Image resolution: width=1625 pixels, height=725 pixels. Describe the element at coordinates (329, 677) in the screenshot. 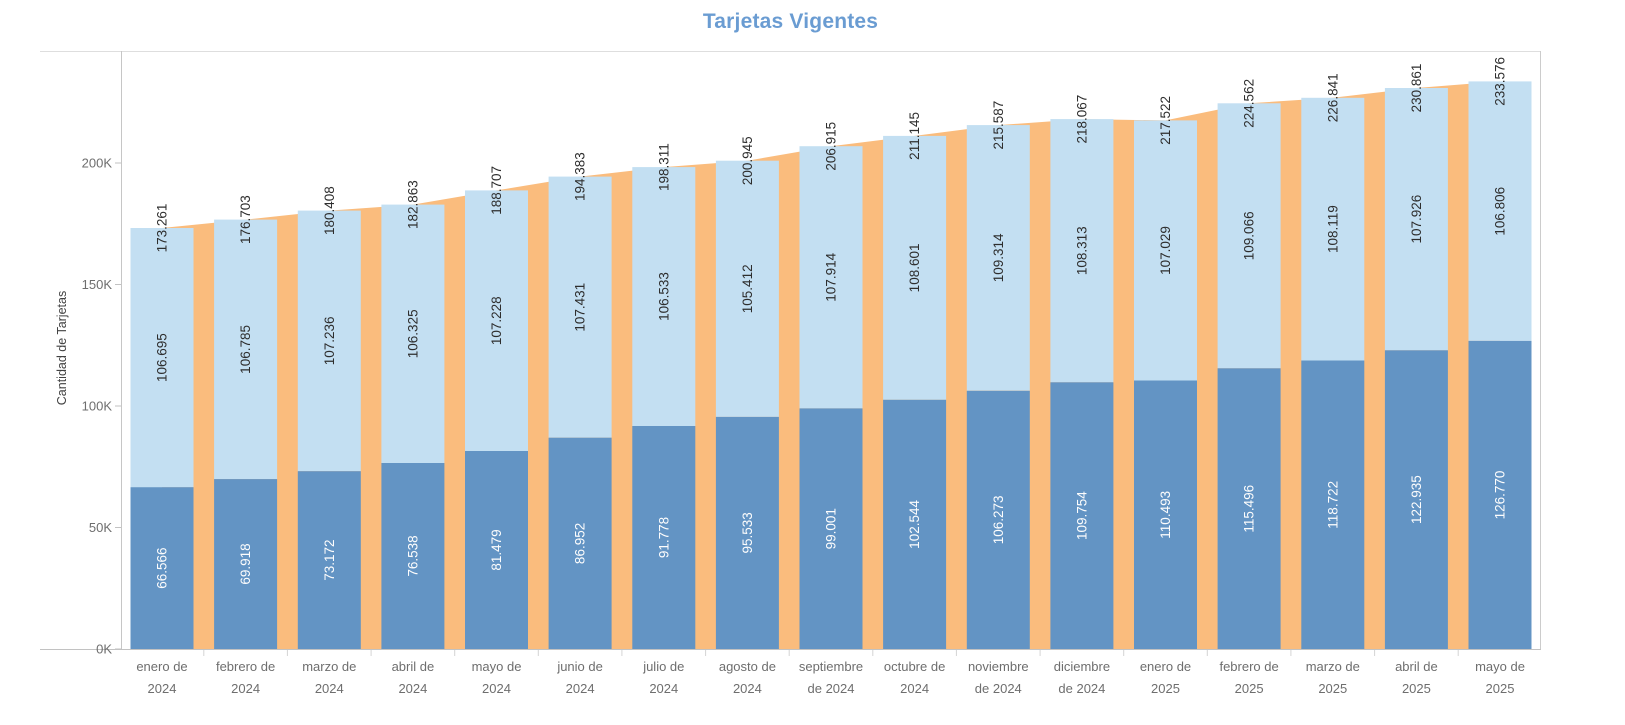

I see `x-axis-tick-label: marzo de 2024` at that location.